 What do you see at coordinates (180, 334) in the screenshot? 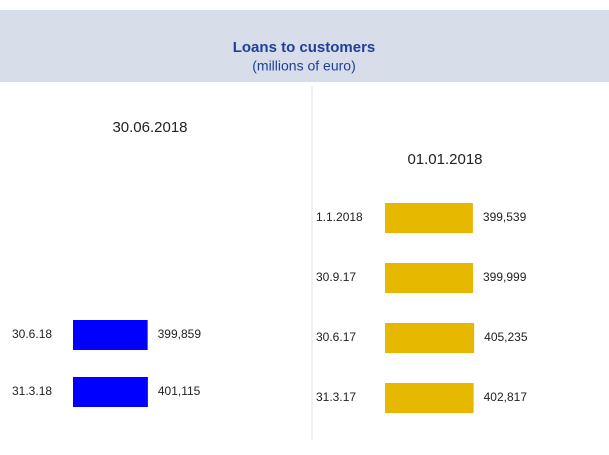
I see `value-label: 399,859` at bounding box center [180, 334].